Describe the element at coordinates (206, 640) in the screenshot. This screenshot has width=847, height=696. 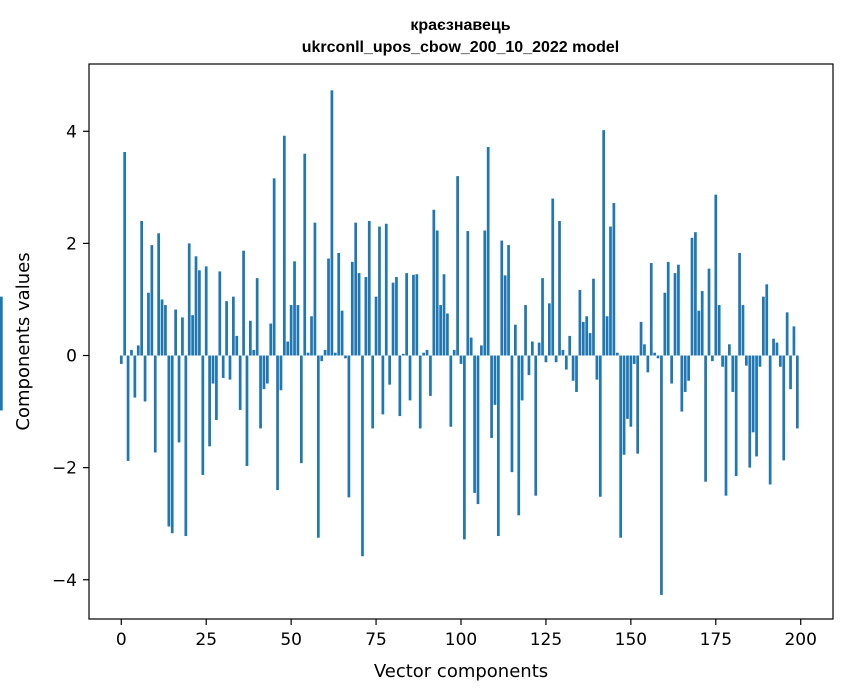
I see `x-tick-label: 25` at that location.